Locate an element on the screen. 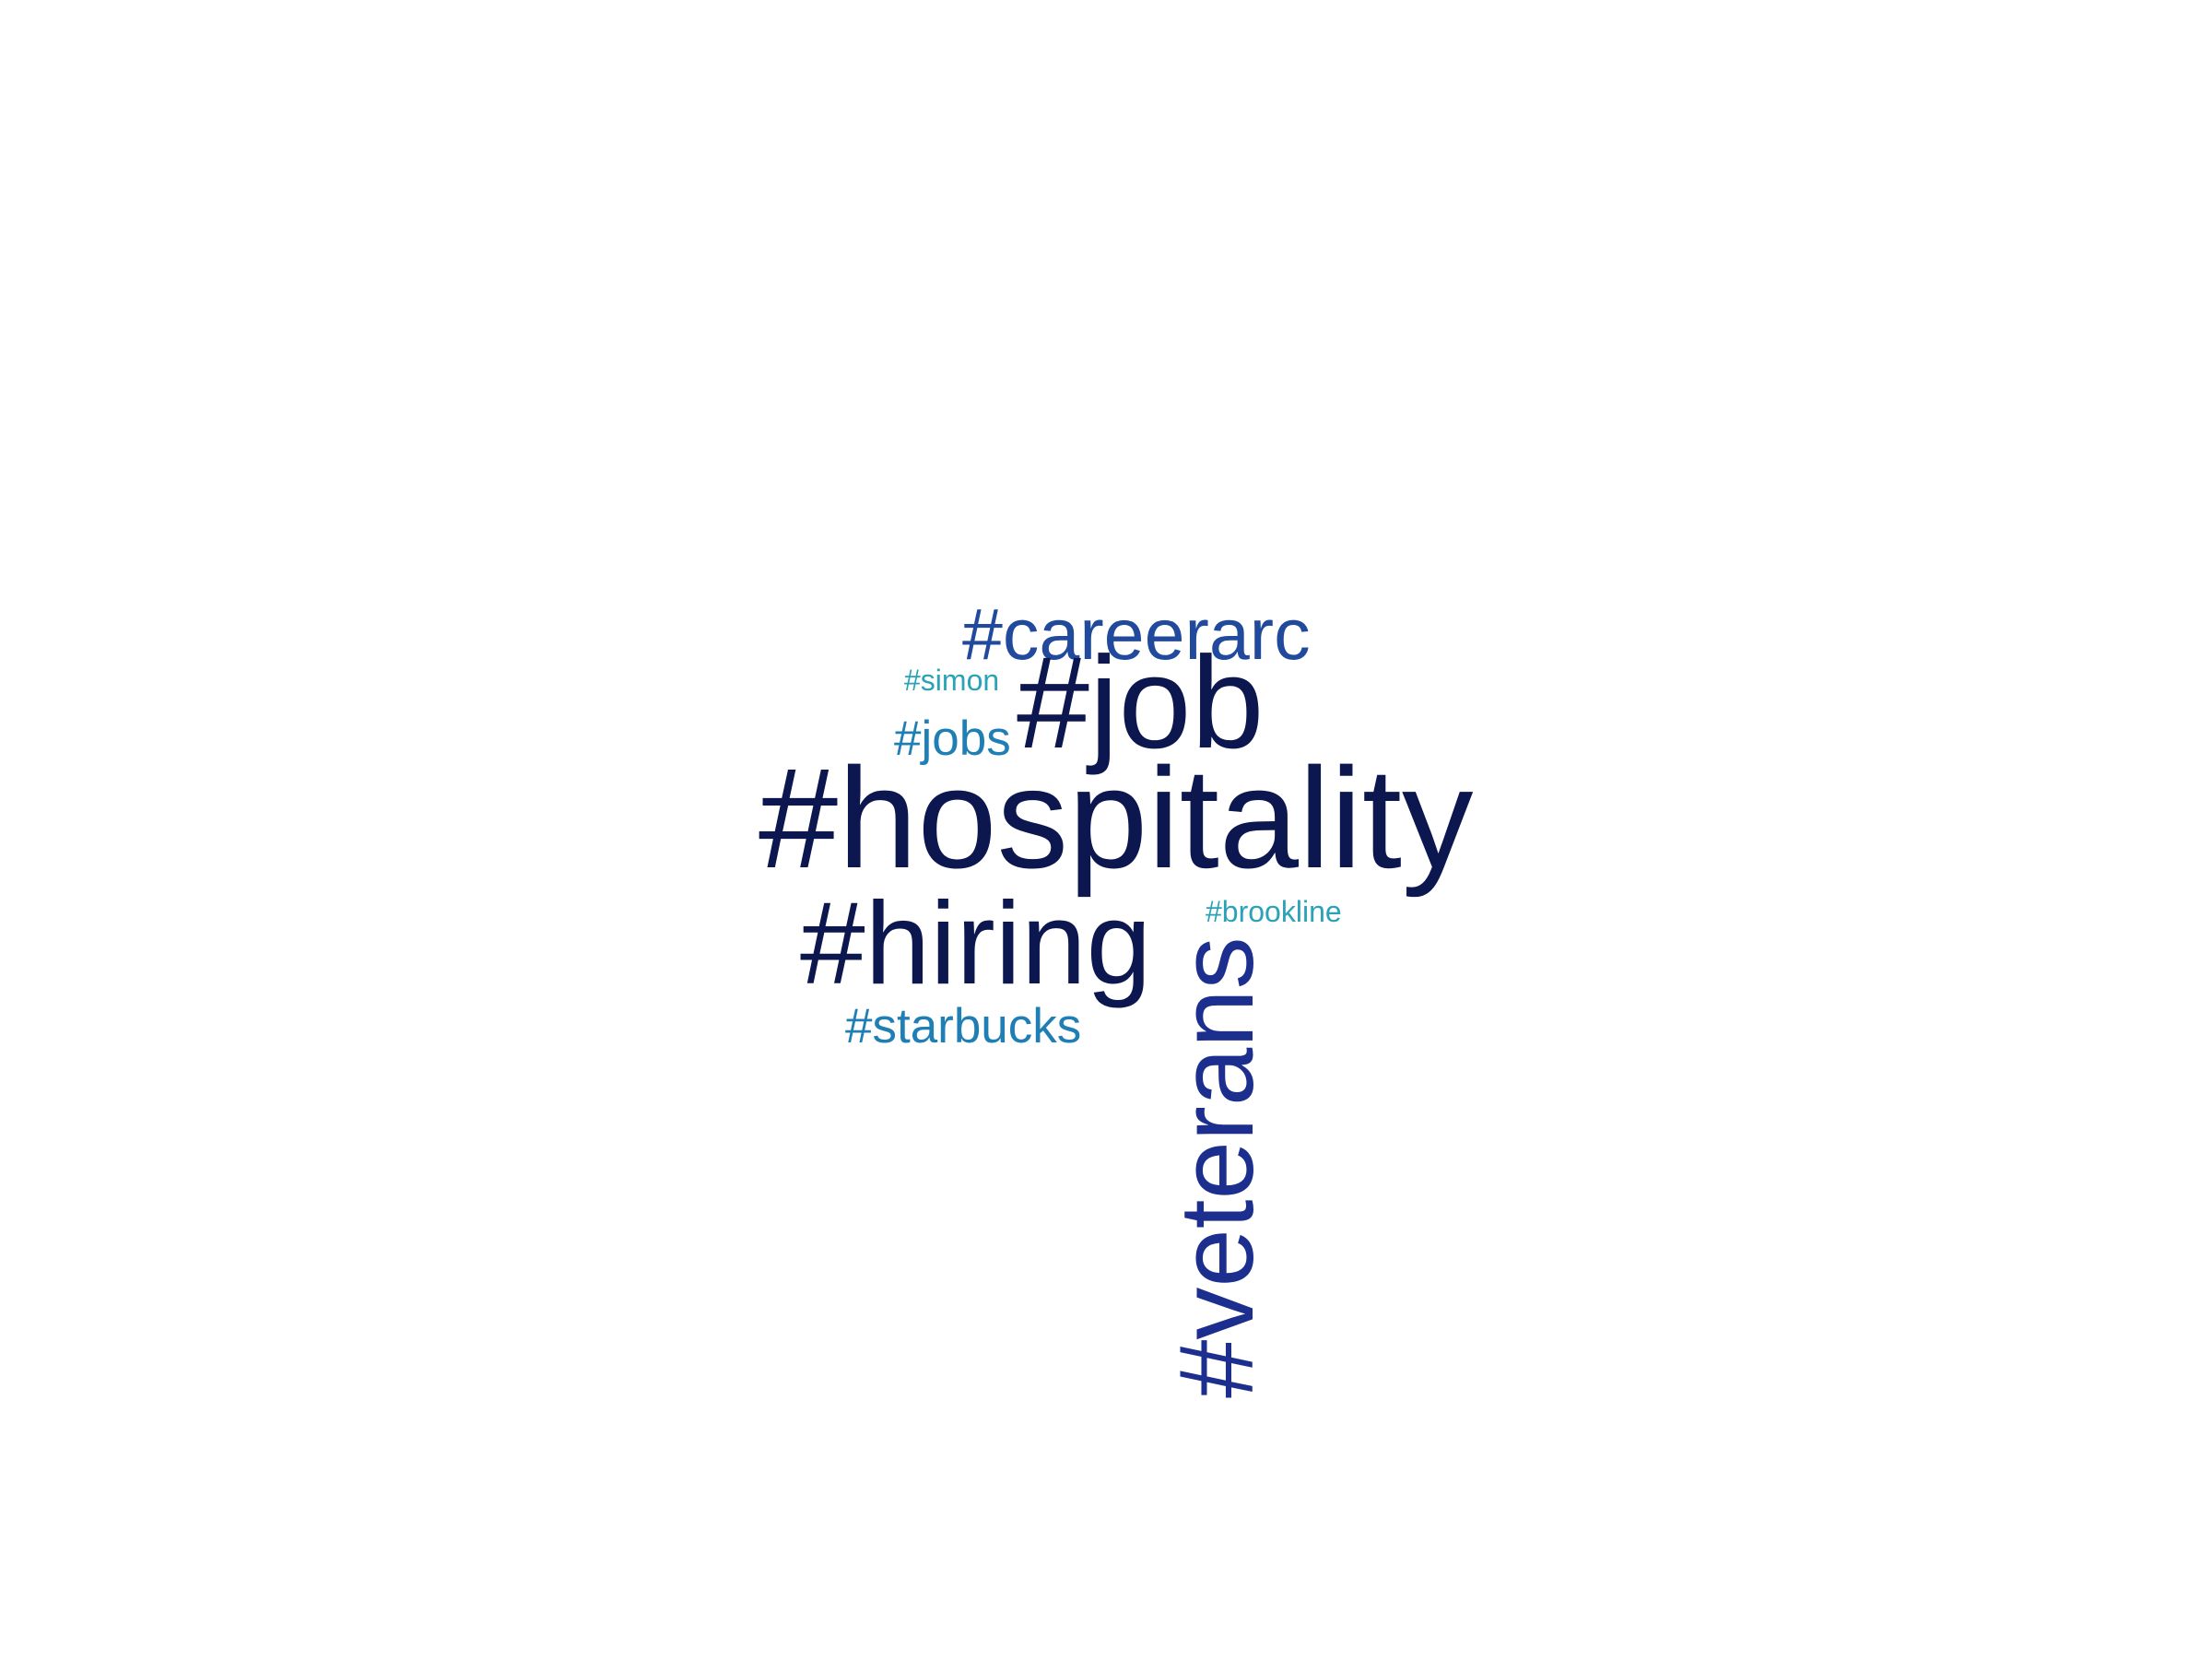  word-hiring: #hiring is located at coordinates (976, 942).